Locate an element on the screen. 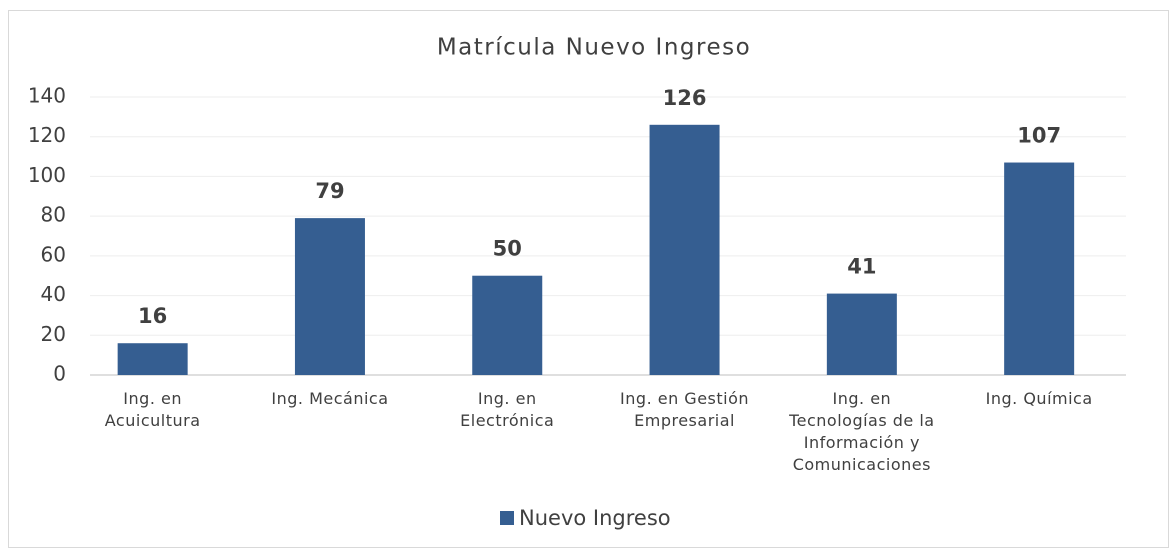 The image size is (1170, 548). x-tick-label: Ing. en Electrónica is located at coordinates (507, 409).